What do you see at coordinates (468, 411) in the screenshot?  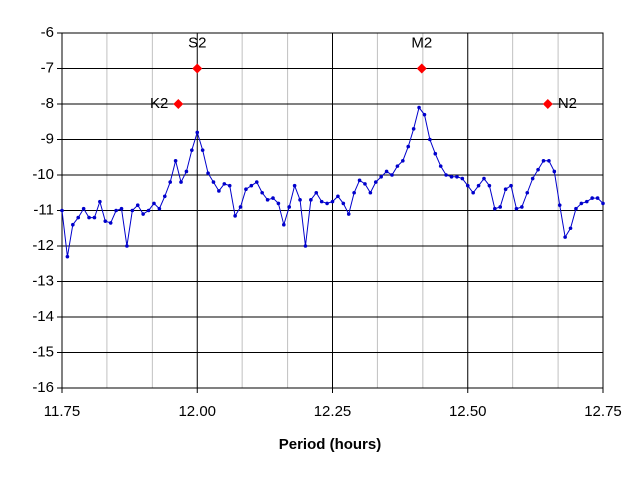 I see `x-tick-label: 12.50` at bounding box center [468, 411].